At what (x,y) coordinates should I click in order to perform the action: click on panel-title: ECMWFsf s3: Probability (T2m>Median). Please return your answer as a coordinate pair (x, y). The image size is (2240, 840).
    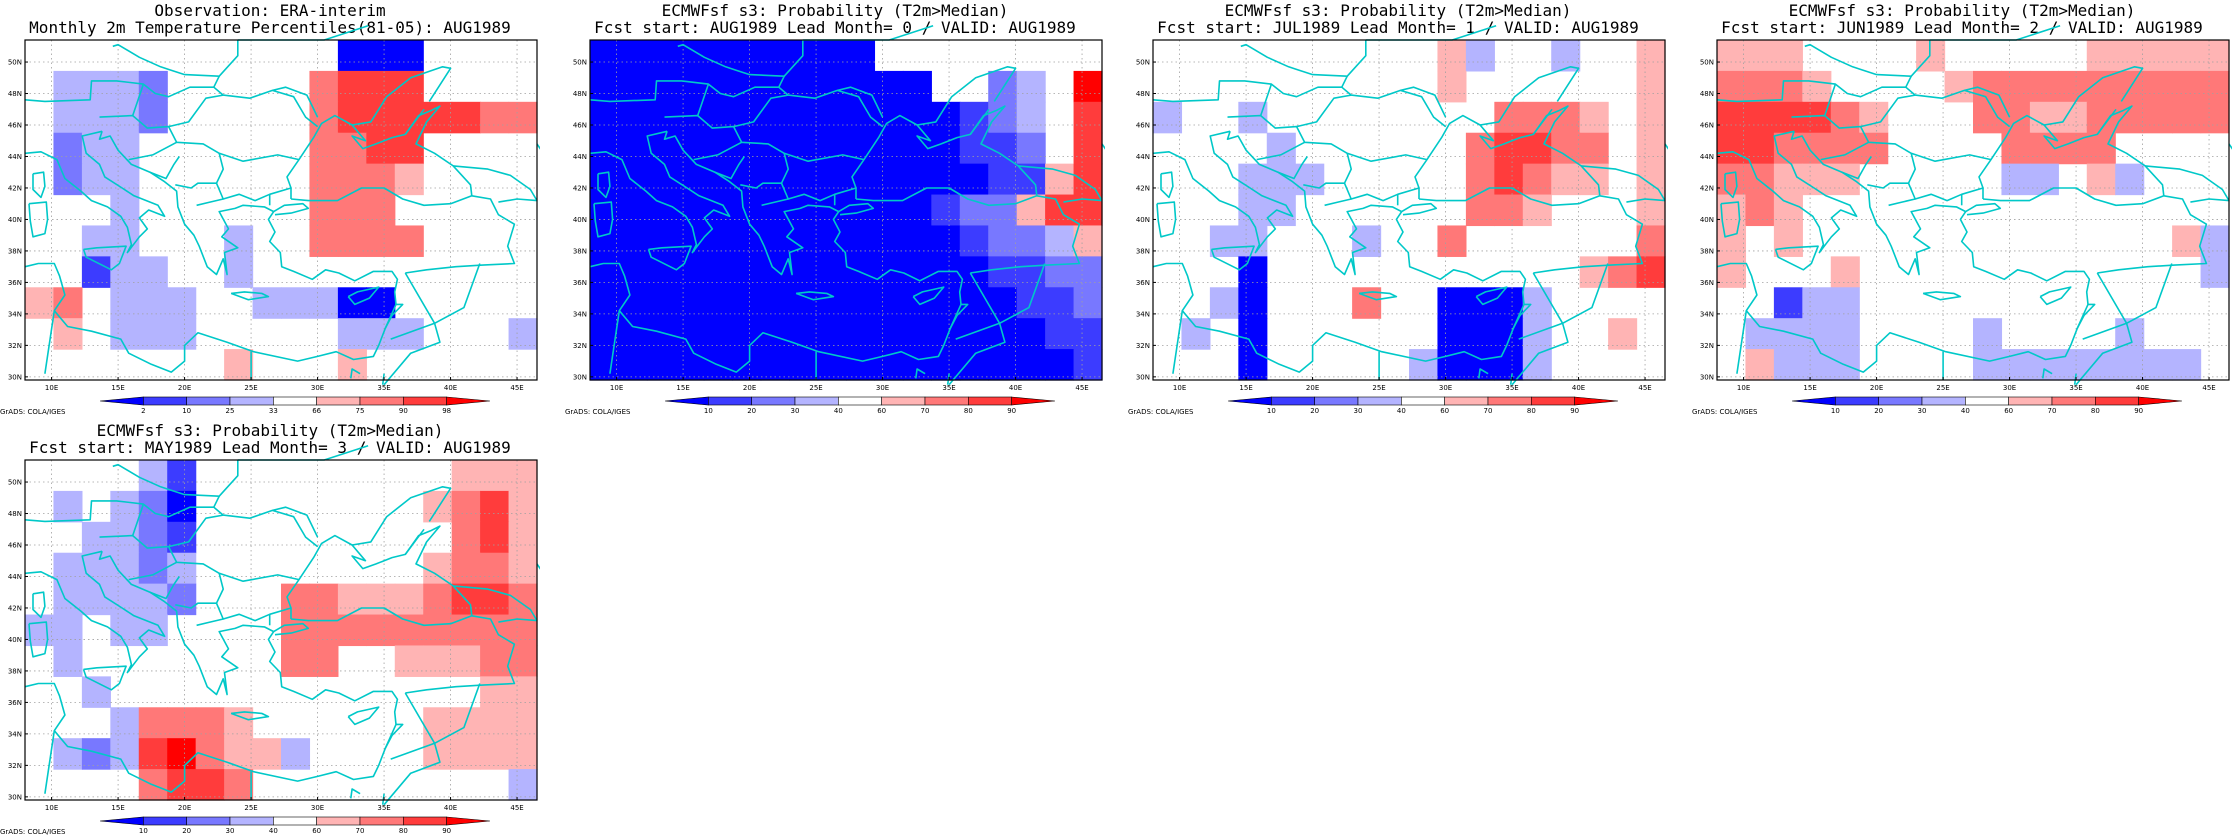
    Looking at the image, I should click on (835, 10).